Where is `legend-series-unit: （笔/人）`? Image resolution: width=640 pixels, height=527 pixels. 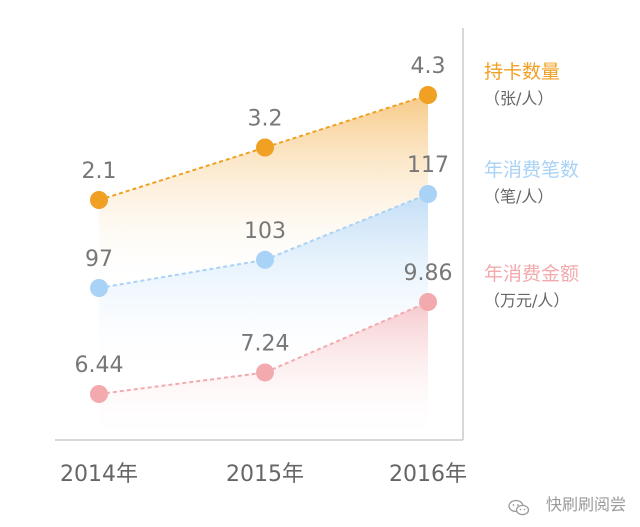
legend-series-unit: （笔/人） is located at coordinates (518, 196).